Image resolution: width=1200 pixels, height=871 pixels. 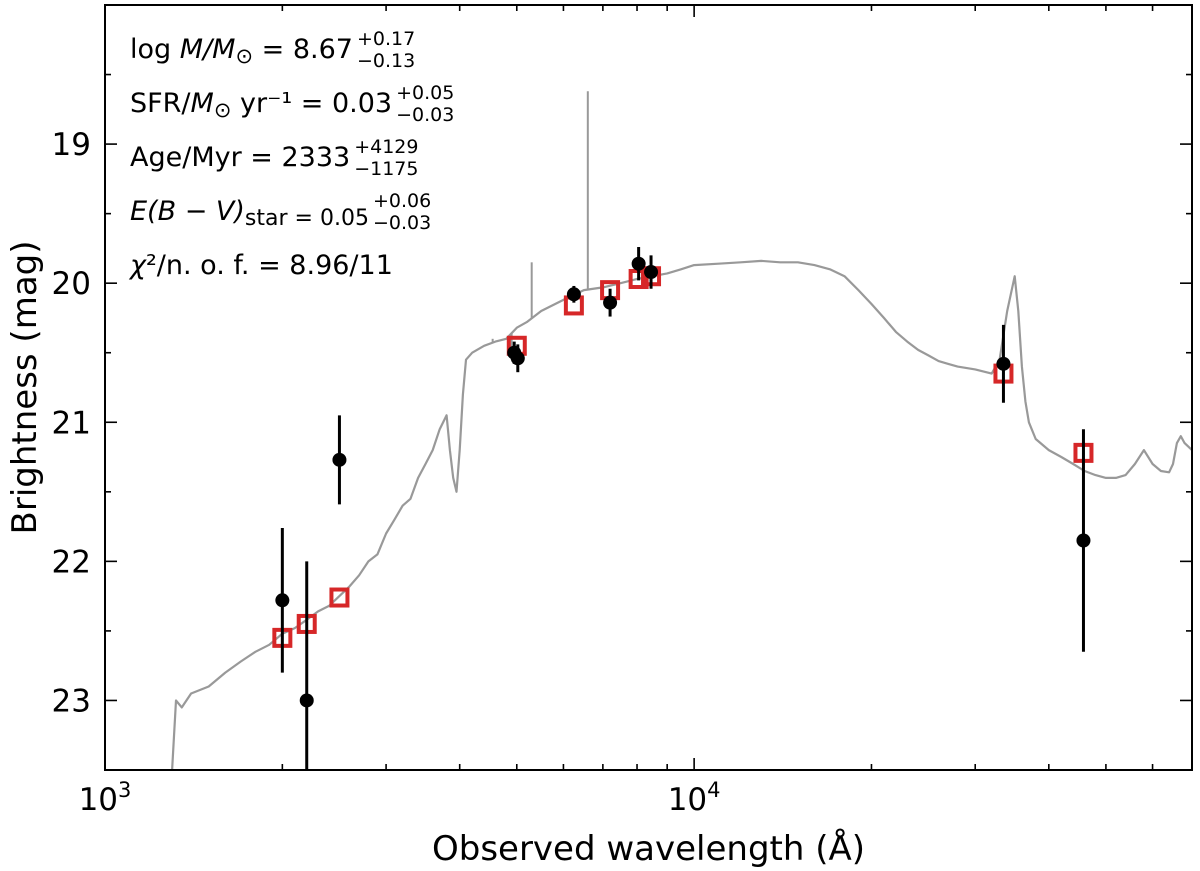 What do you see at coordinates (105, 798) in the screenshot?
I see `x-tick-label: 10³` at bounding box center [105, 798].